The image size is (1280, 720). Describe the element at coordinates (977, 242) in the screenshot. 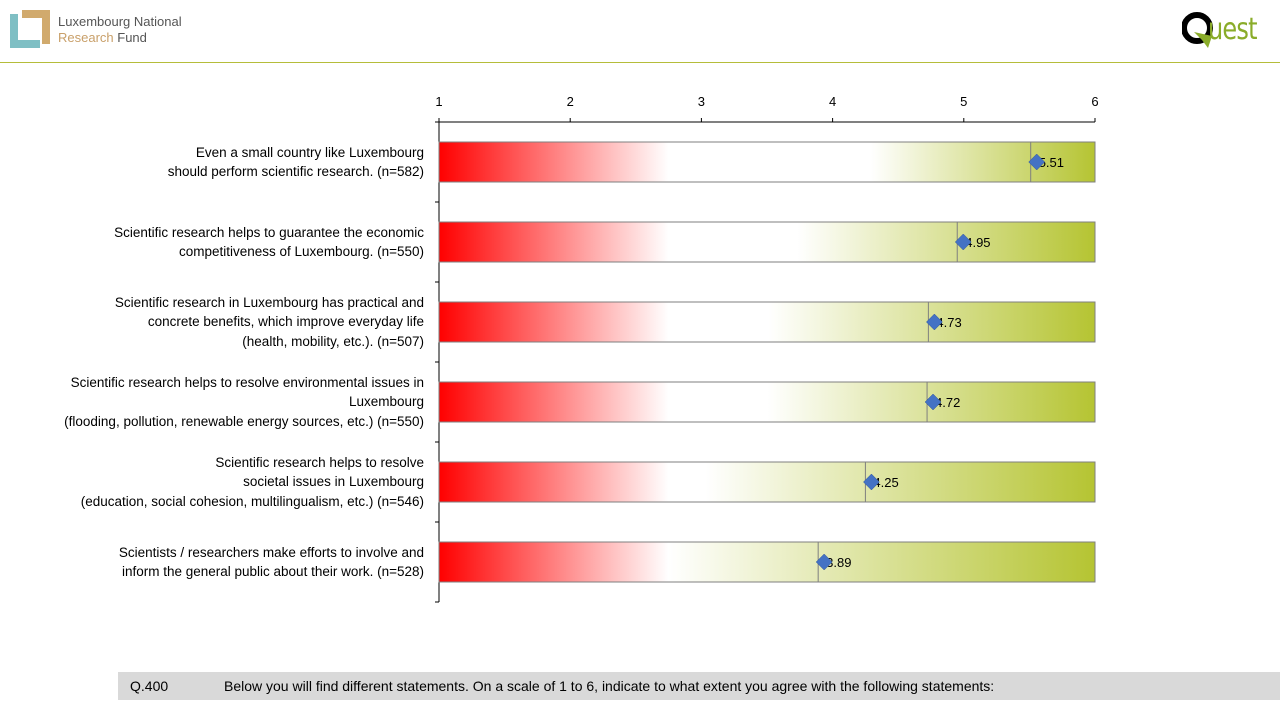

I see `data-label: 4.95` at that location.